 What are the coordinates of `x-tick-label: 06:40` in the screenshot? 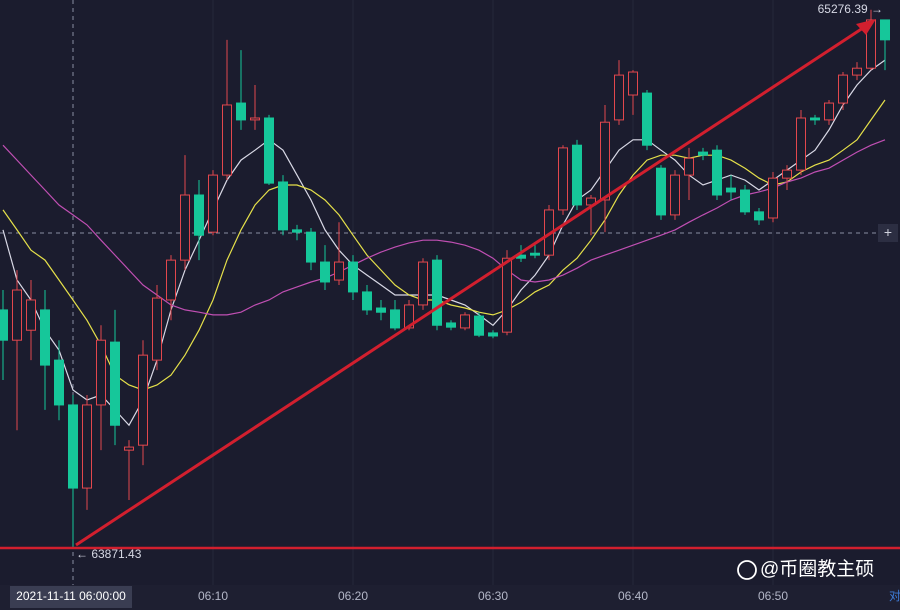 It's located at (633, 596).